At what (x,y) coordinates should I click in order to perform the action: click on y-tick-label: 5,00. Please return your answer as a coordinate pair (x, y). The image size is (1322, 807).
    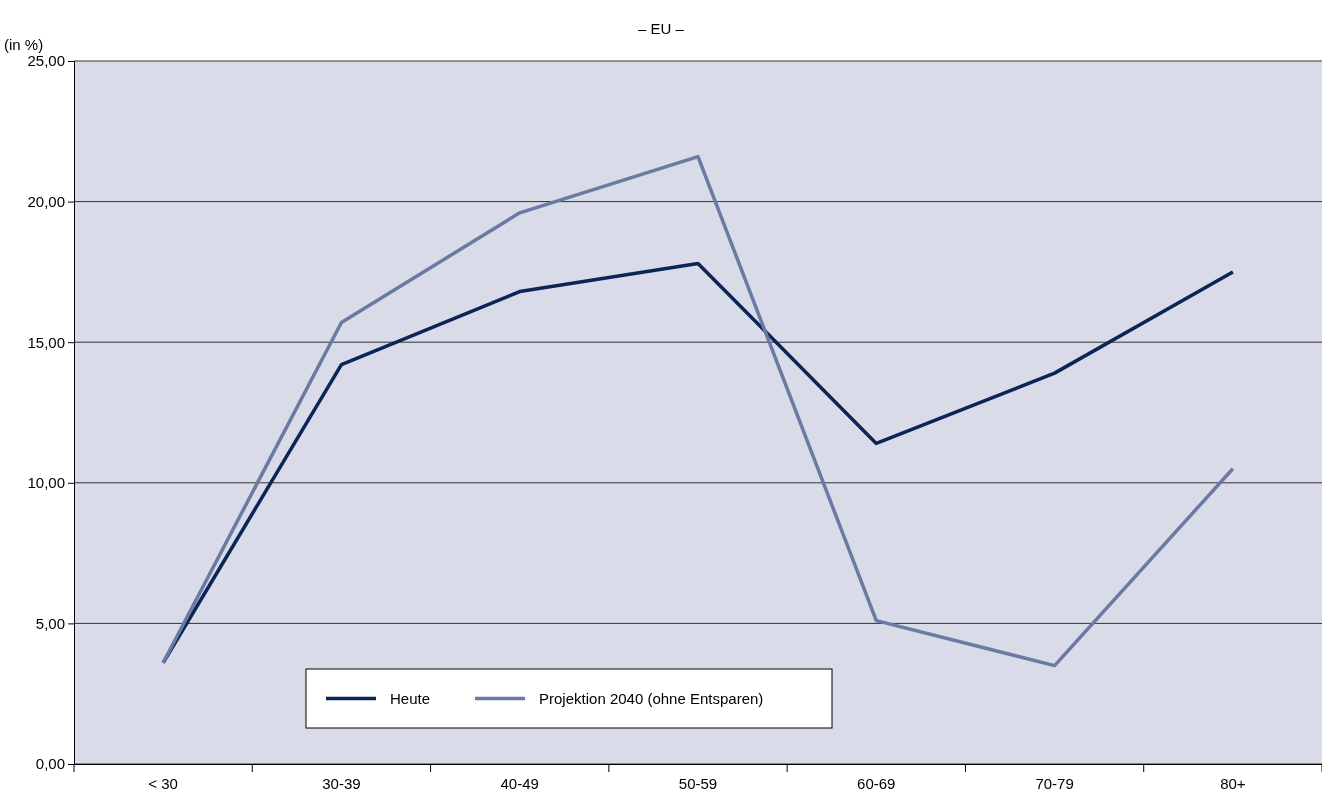
    Looking at the image, I should click on (50, 623).